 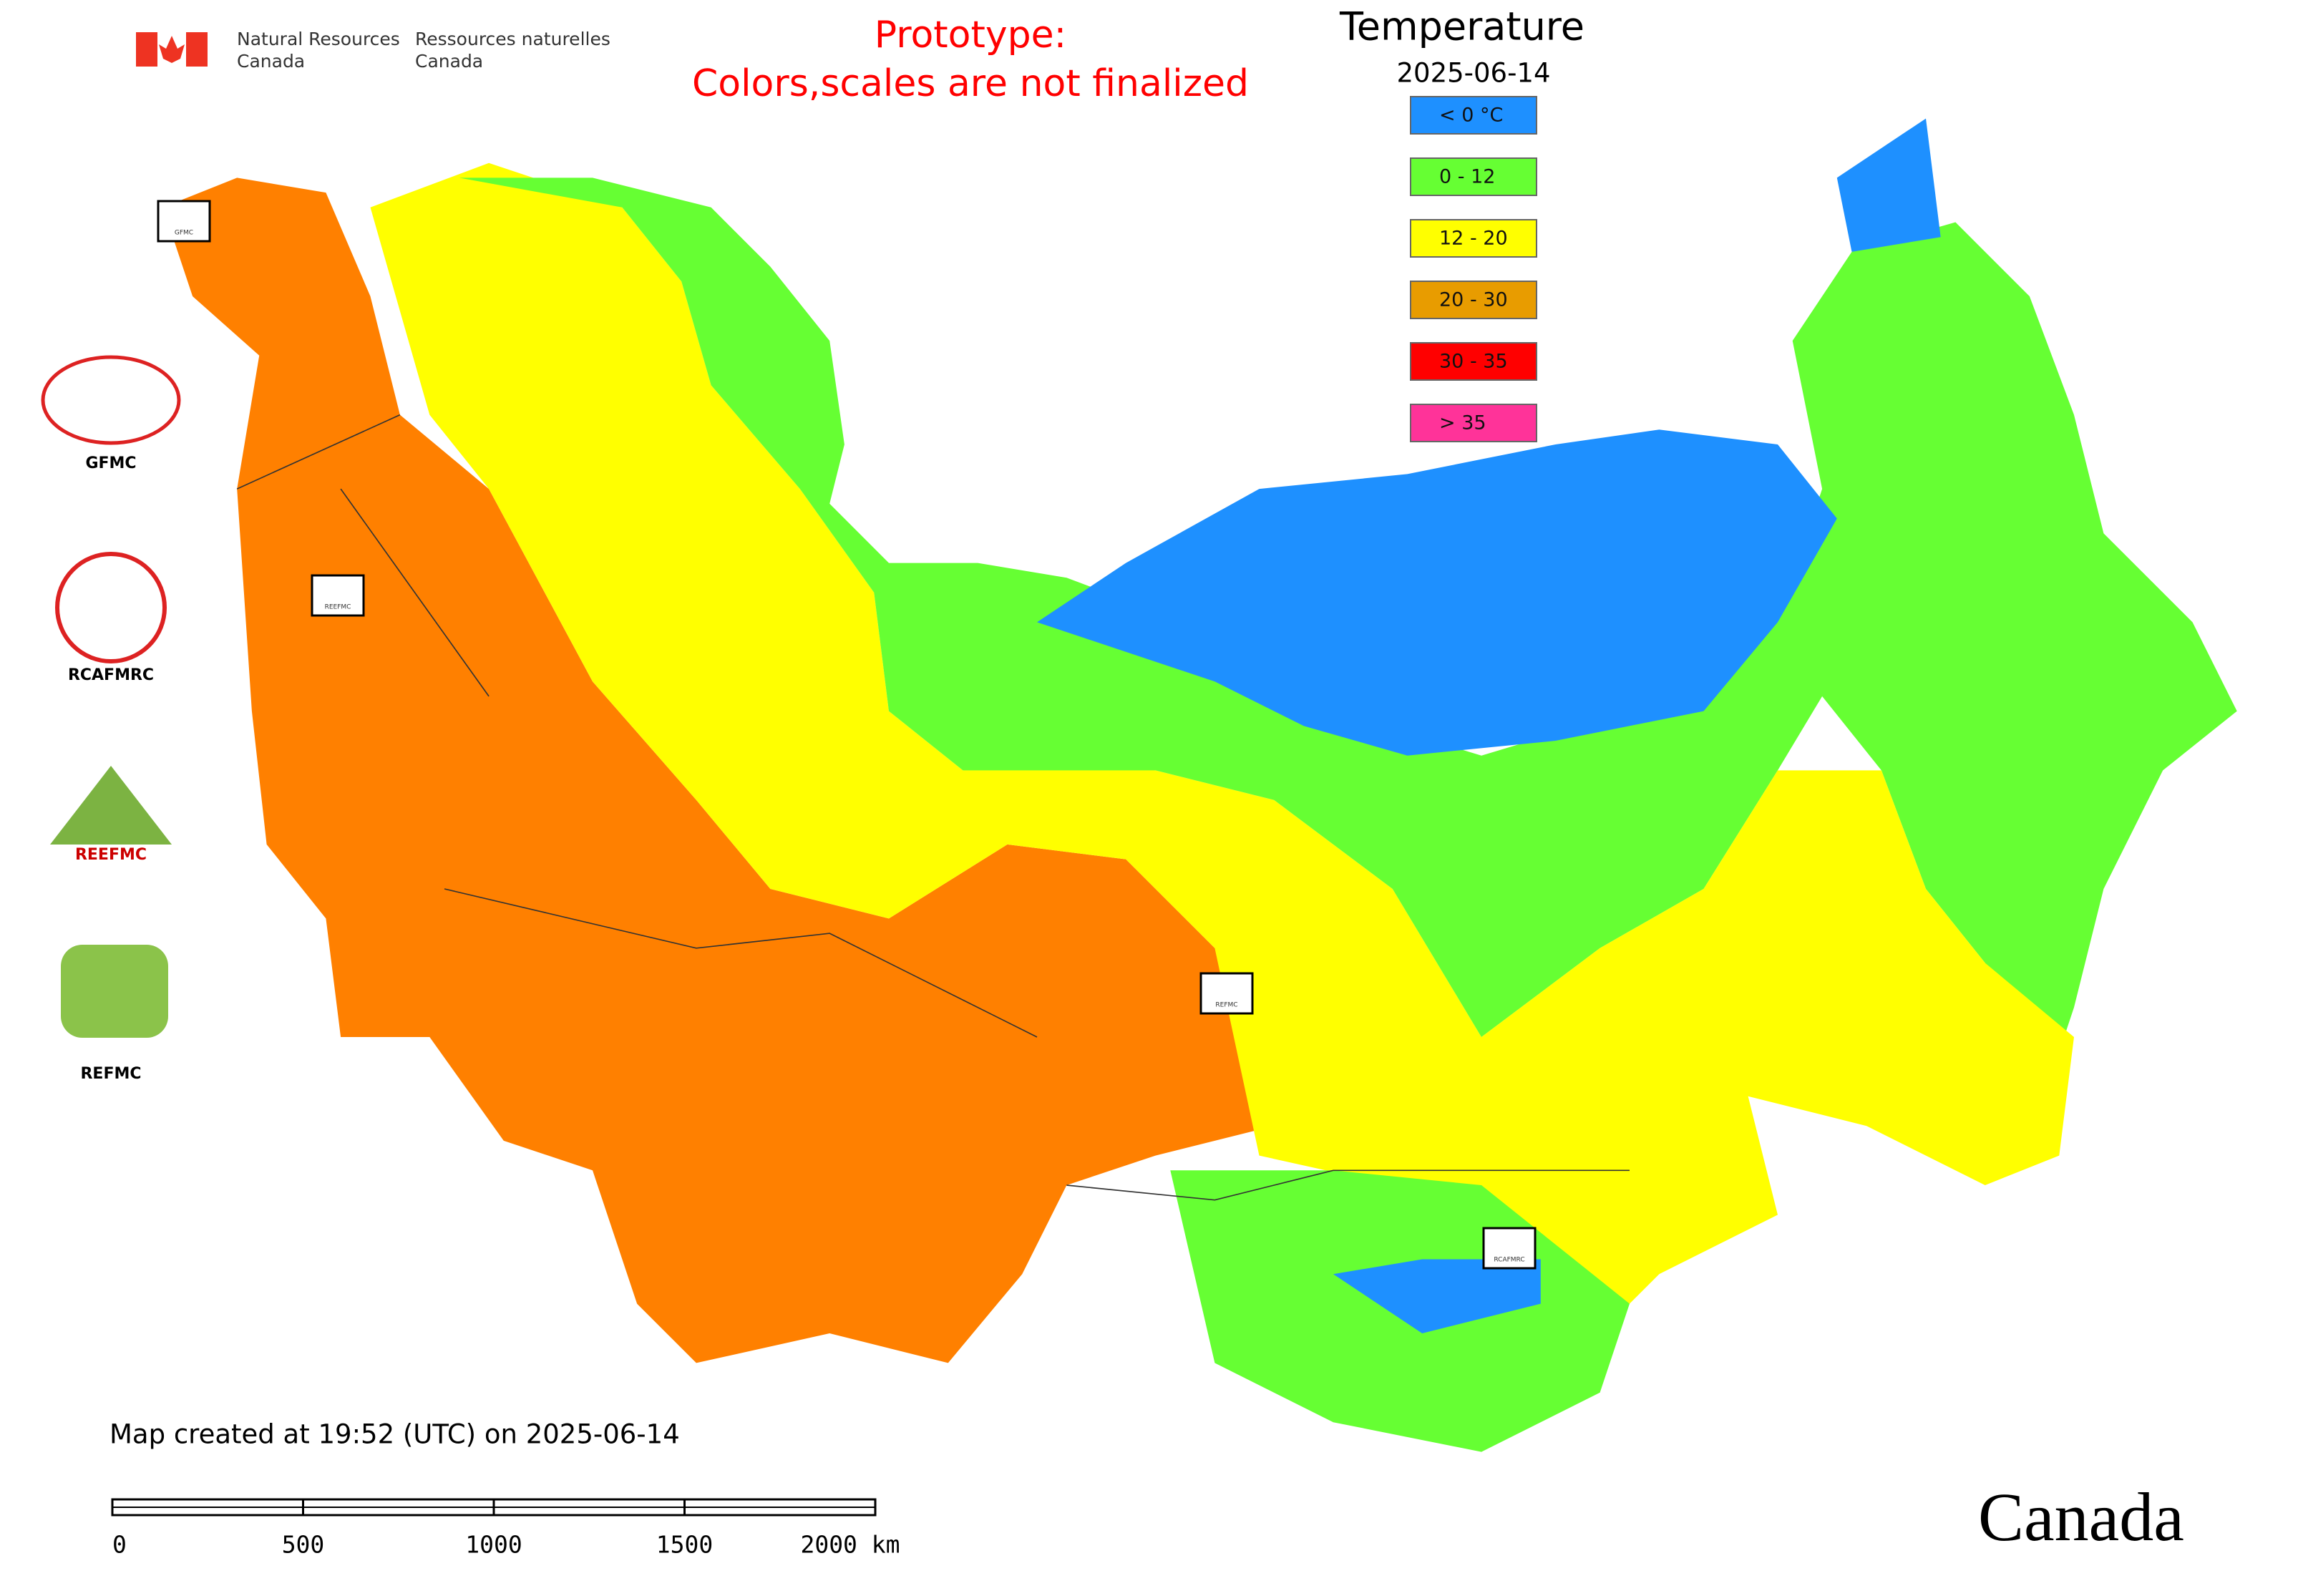 What do you see at coordinates (394, 1434) in the screenshot?
I see `created-note: Map created at 19:52 (UTC) on 2025-06-14` at bounding box center [394, 1434].